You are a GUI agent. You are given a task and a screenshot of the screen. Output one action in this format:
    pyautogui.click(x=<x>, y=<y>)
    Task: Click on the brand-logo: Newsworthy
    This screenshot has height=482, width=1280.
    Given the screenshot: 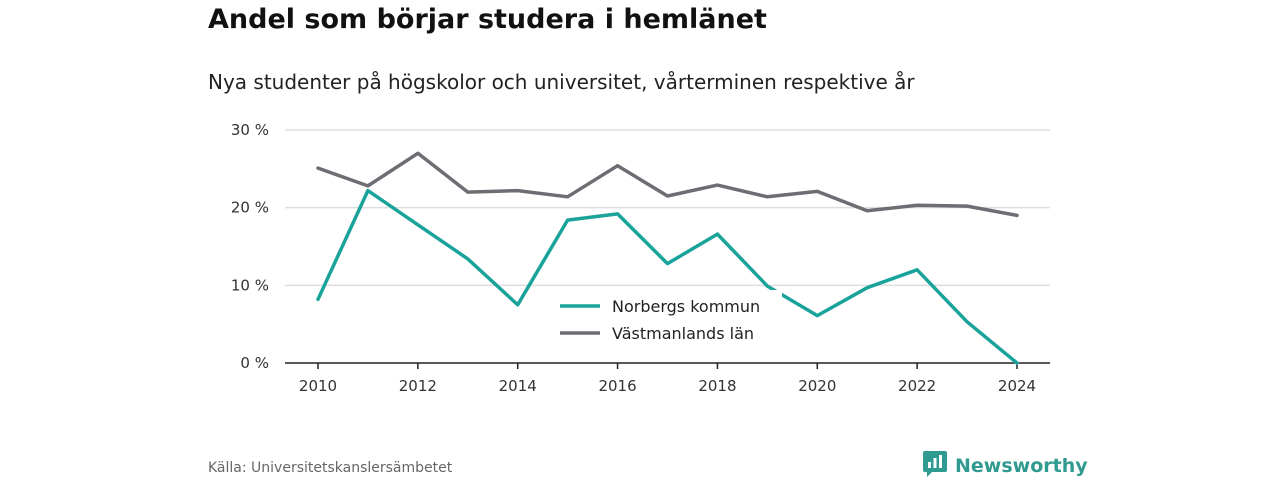 What is the action you would take?
    pyautogui.click(x=1005, y=466)
    